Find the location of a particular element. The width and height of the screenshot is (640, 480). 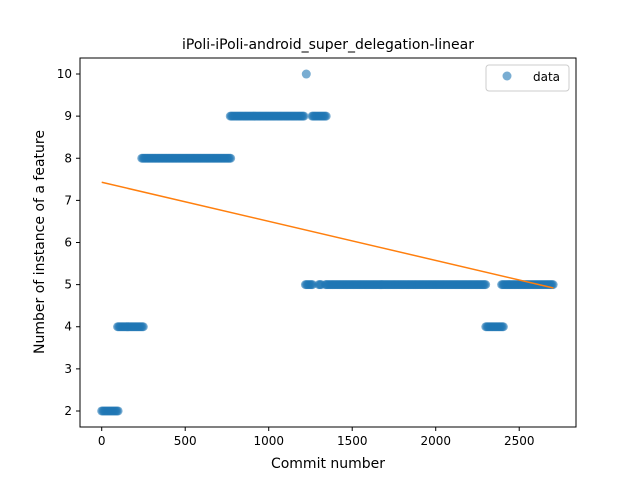

x-axis-label: Commit number is located at coordinates (328, 464).